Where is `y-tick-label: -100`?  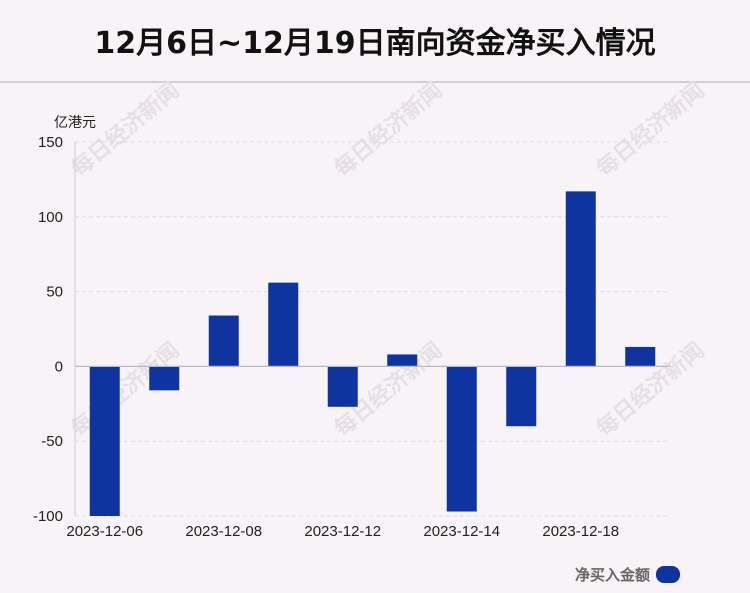
y-tick-label: -100 is located at coordinates (48, 516).